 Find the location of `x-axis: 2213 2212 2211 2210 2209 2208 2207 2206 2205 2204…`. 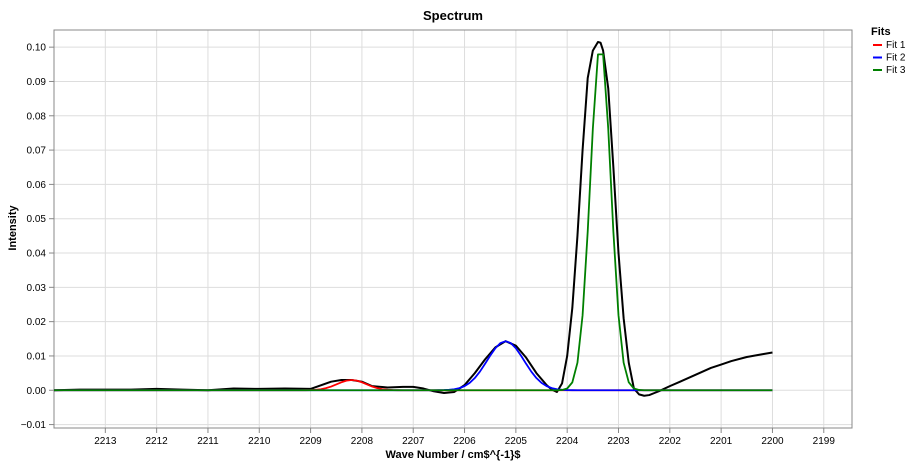

x-axis: 2213 2212 2211 2210 2209 2208 2207 2206 2205 2204… is located at coordinates (464, 437).